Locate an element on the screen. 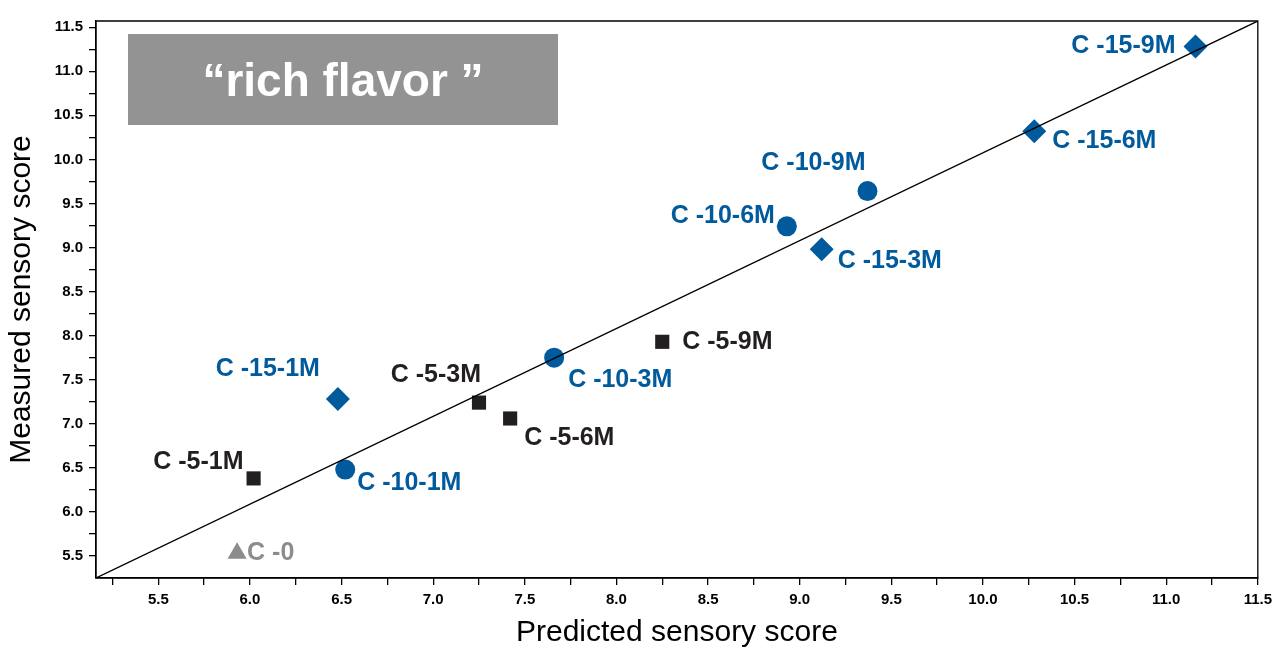 This screenshot has height=655, width=1278. x-tick-label: 10.0 is located at coordinates (983, 599).